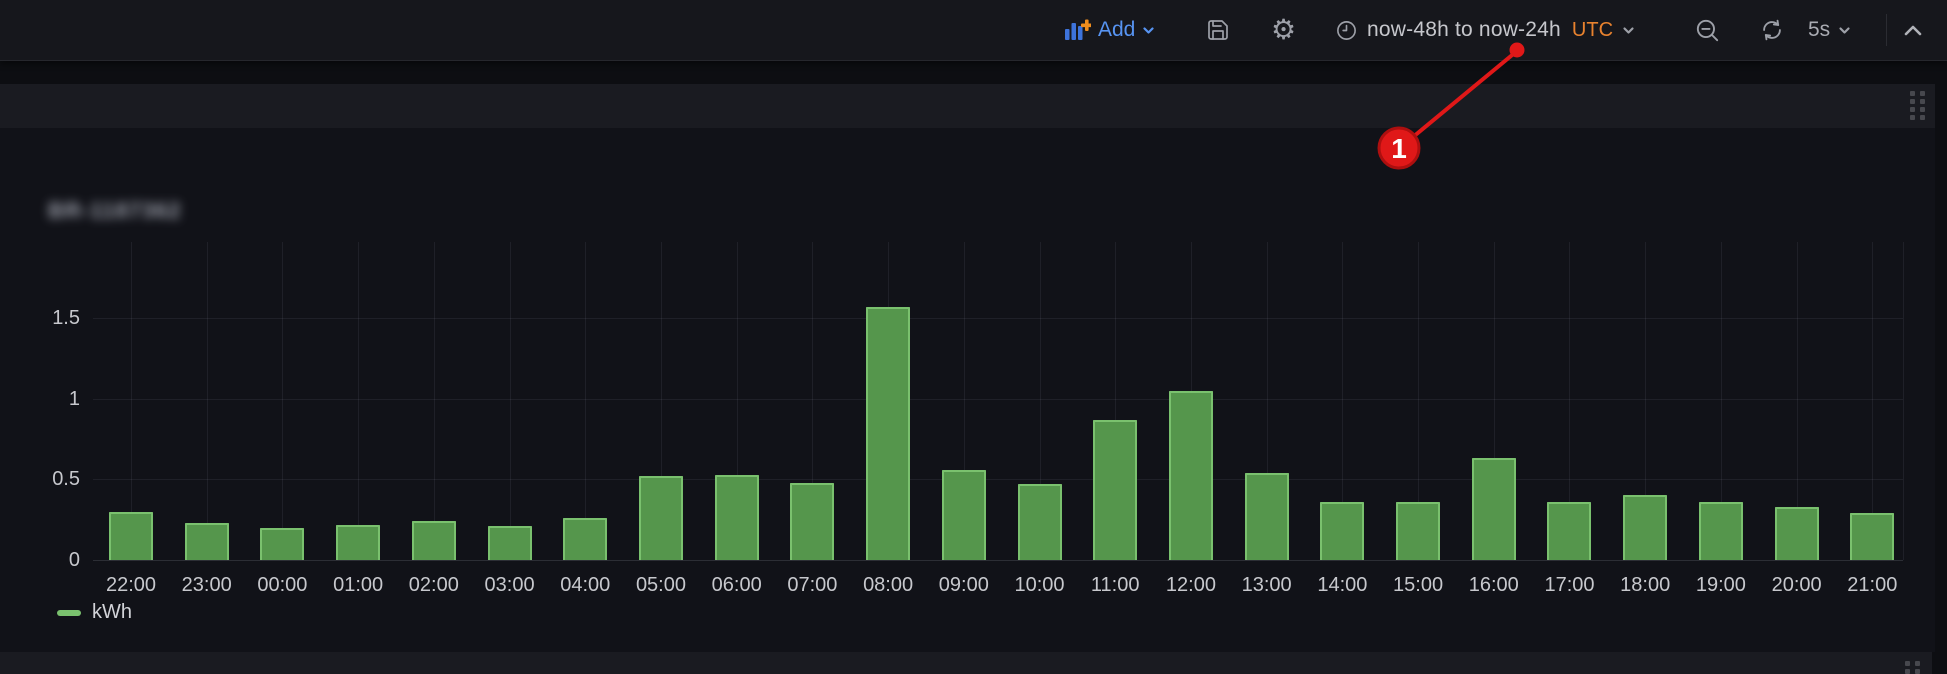  What do you see at coordinates (1886, 30) in the screenshot?
I see `toolbar-divider` at bounding box center [1886, 30].